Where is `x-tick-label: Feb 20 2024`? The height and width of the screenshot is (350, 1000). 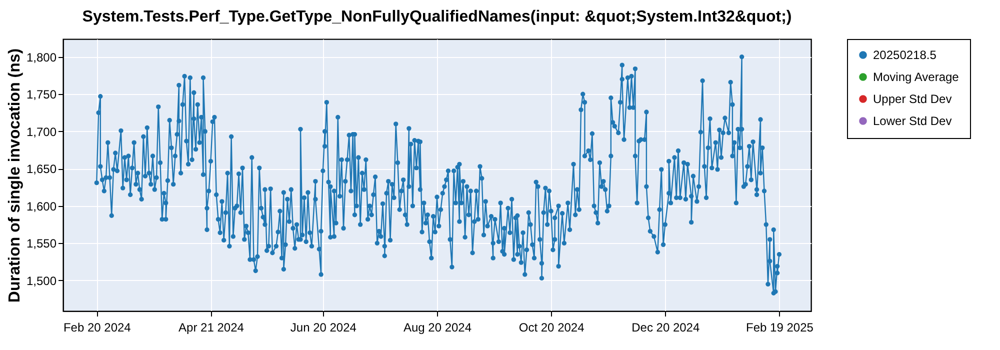
x-tick-label: Feb 20 2024 is located at coordinates (97, 327).